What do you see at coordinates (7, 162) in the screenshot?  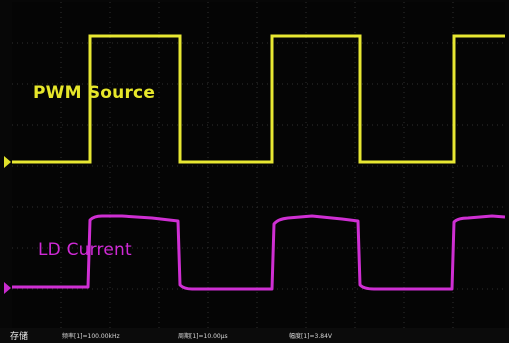 I see `channel-1-marker-icon` at bounding box center [7, 162].